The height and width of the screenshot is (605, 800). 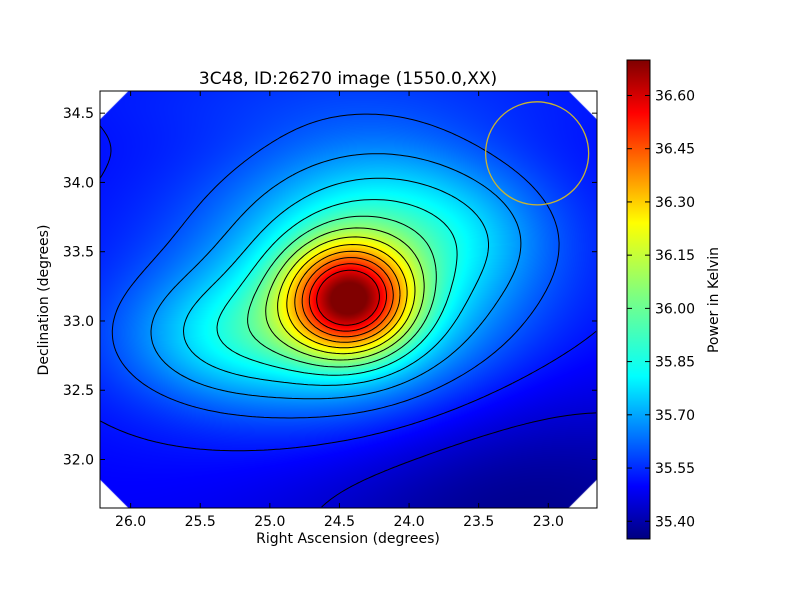 What do you see at coordinates (269, 522) in the screenshot?
I see `x-tick-label: 25.0` at bounding box center [269, 522].